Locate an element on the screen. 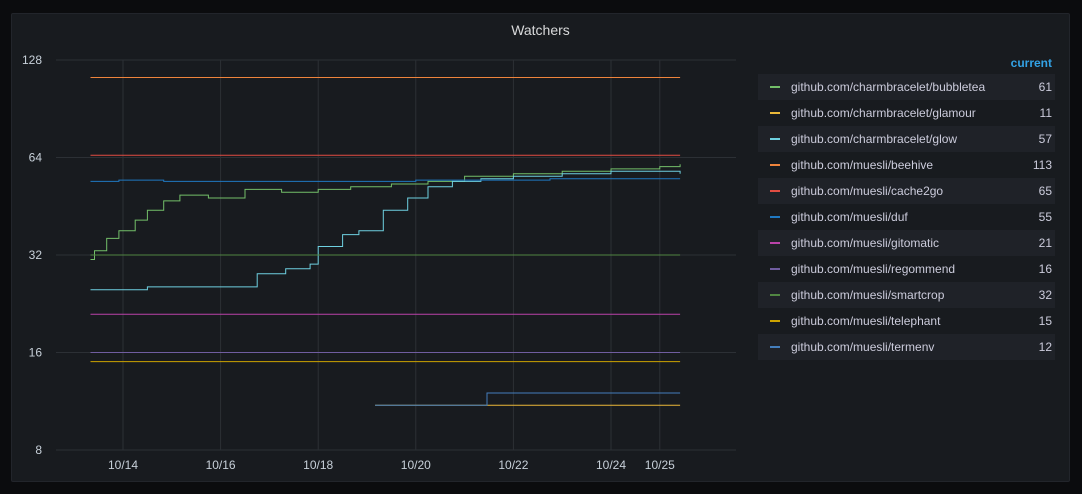 This screenshot has height=494, width=1082. y-tick-label: 8 is located at coordinates (38, 450).